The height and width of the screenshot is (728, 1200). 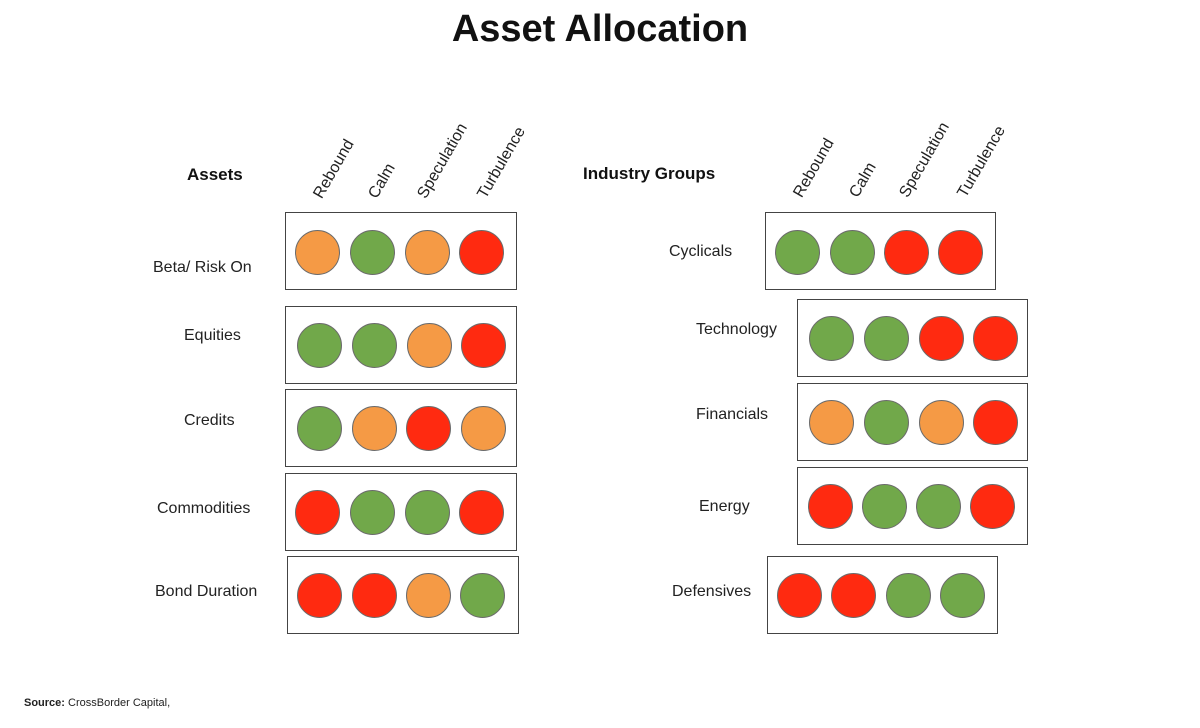 What do you see at coordinates (981, 162) in the screenshot?
I see `industry-column-turbulence: Turbulence` at bounding box center [981, 162].